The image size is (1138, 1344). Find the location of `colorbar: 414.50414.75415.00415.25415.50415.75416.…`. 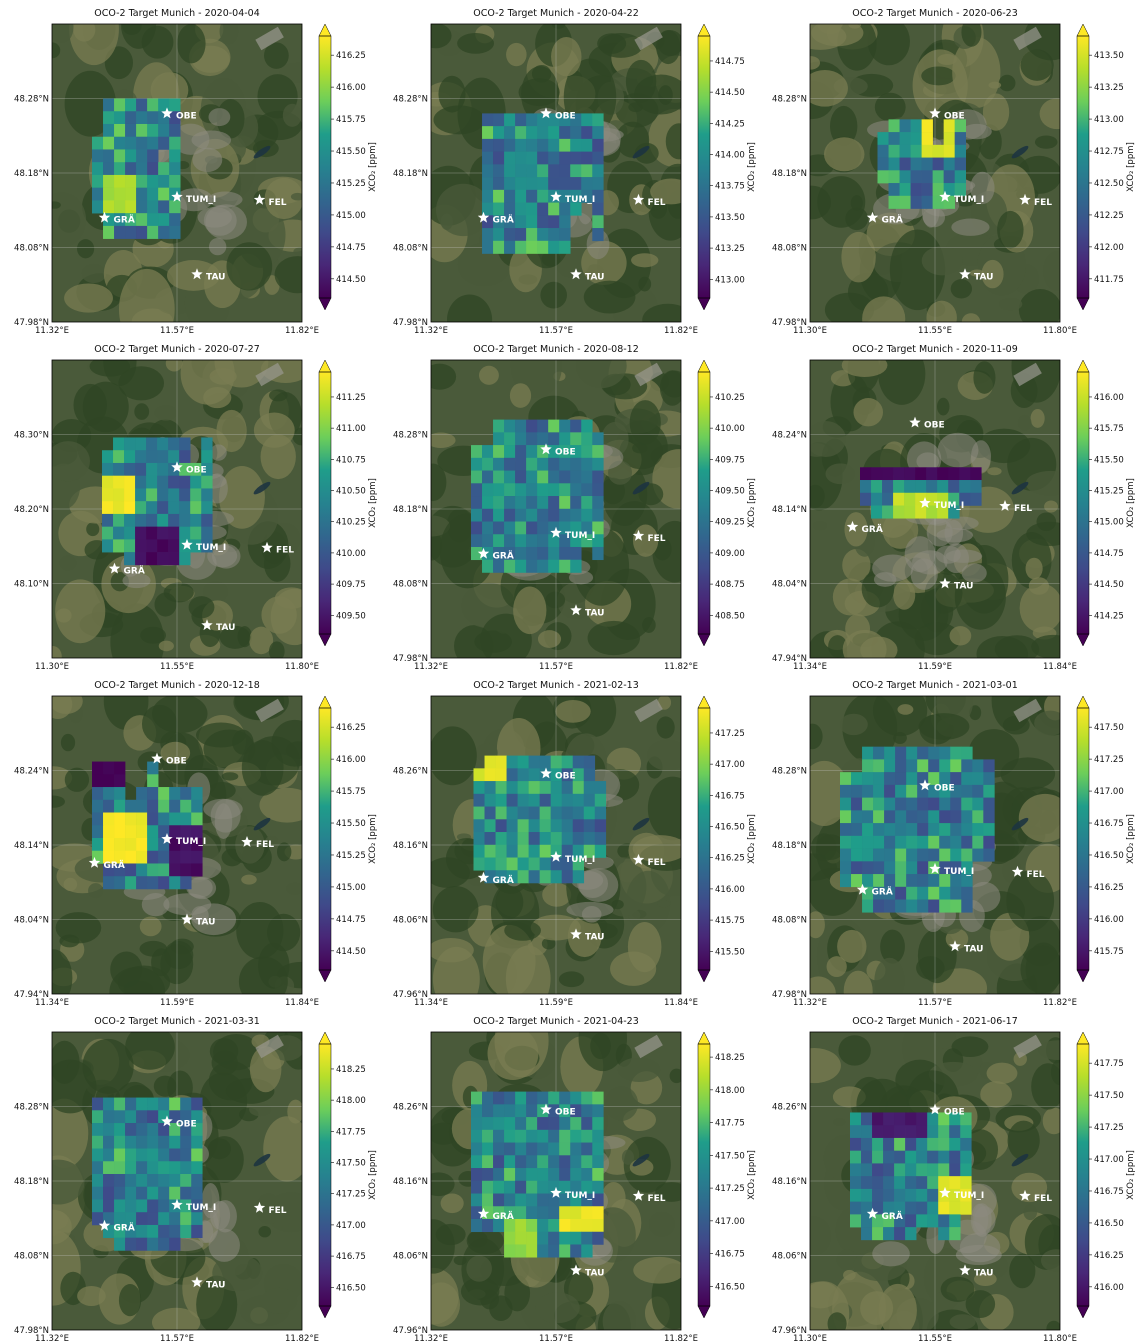

colorbar: 414.50414.75415.00415.25415.50415.75416.… is located at coordinates (348, 839).